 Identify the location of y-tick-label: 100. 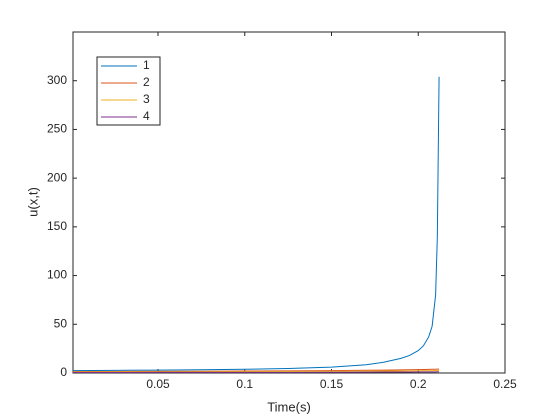
(57, 275).